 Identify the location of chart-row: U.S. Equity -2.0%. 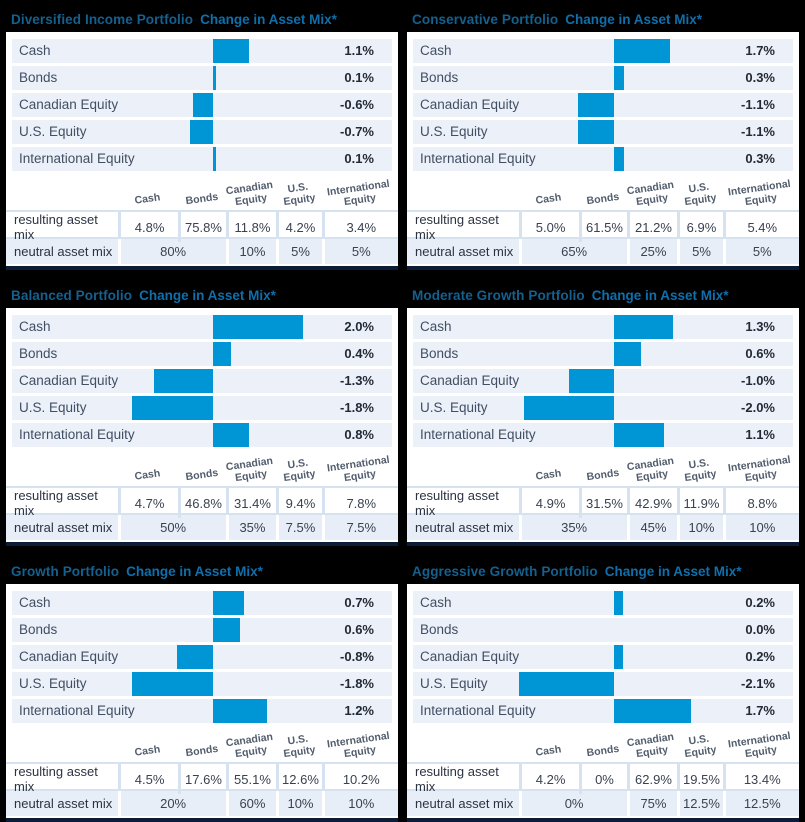
(603, 408).